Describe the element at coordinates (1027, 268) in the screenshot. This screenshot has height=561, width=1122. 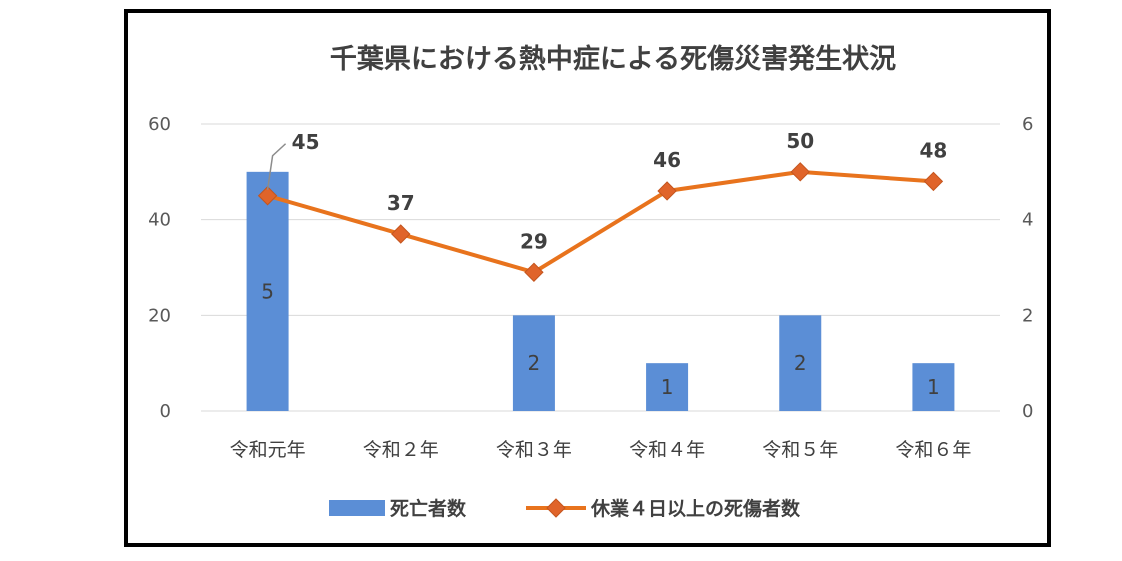
I see `y-axis-right: 0 2 4 6` at that location.